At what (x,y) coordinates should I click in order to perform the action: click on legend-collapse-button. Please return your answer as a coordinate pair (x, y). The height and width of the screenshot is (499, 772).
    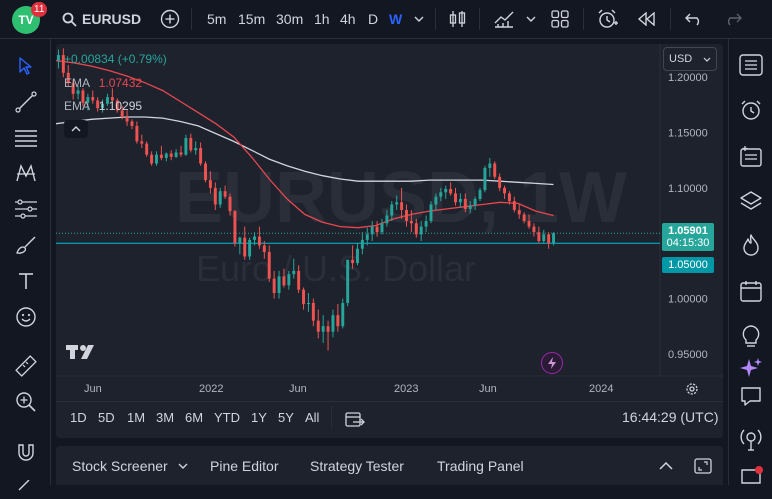
    Looking at the image, I should click on (76, 129).